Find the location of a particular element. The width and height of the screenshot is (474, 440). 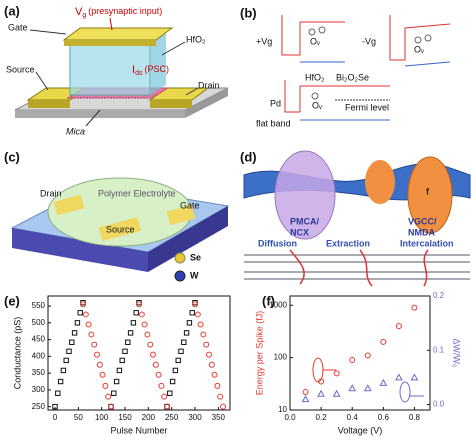

x-tick-label: 0 is located at coordinates (55, 417).